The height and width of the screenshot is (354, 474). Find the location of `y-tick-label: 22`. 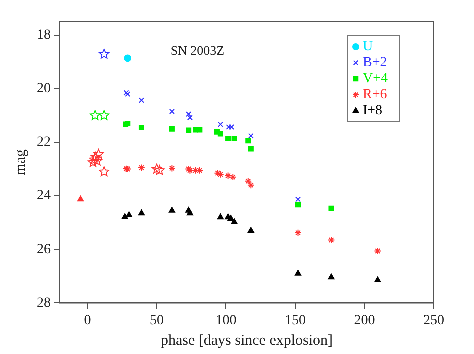

y-tick-label: 22 is located at coordinates (44, 142).